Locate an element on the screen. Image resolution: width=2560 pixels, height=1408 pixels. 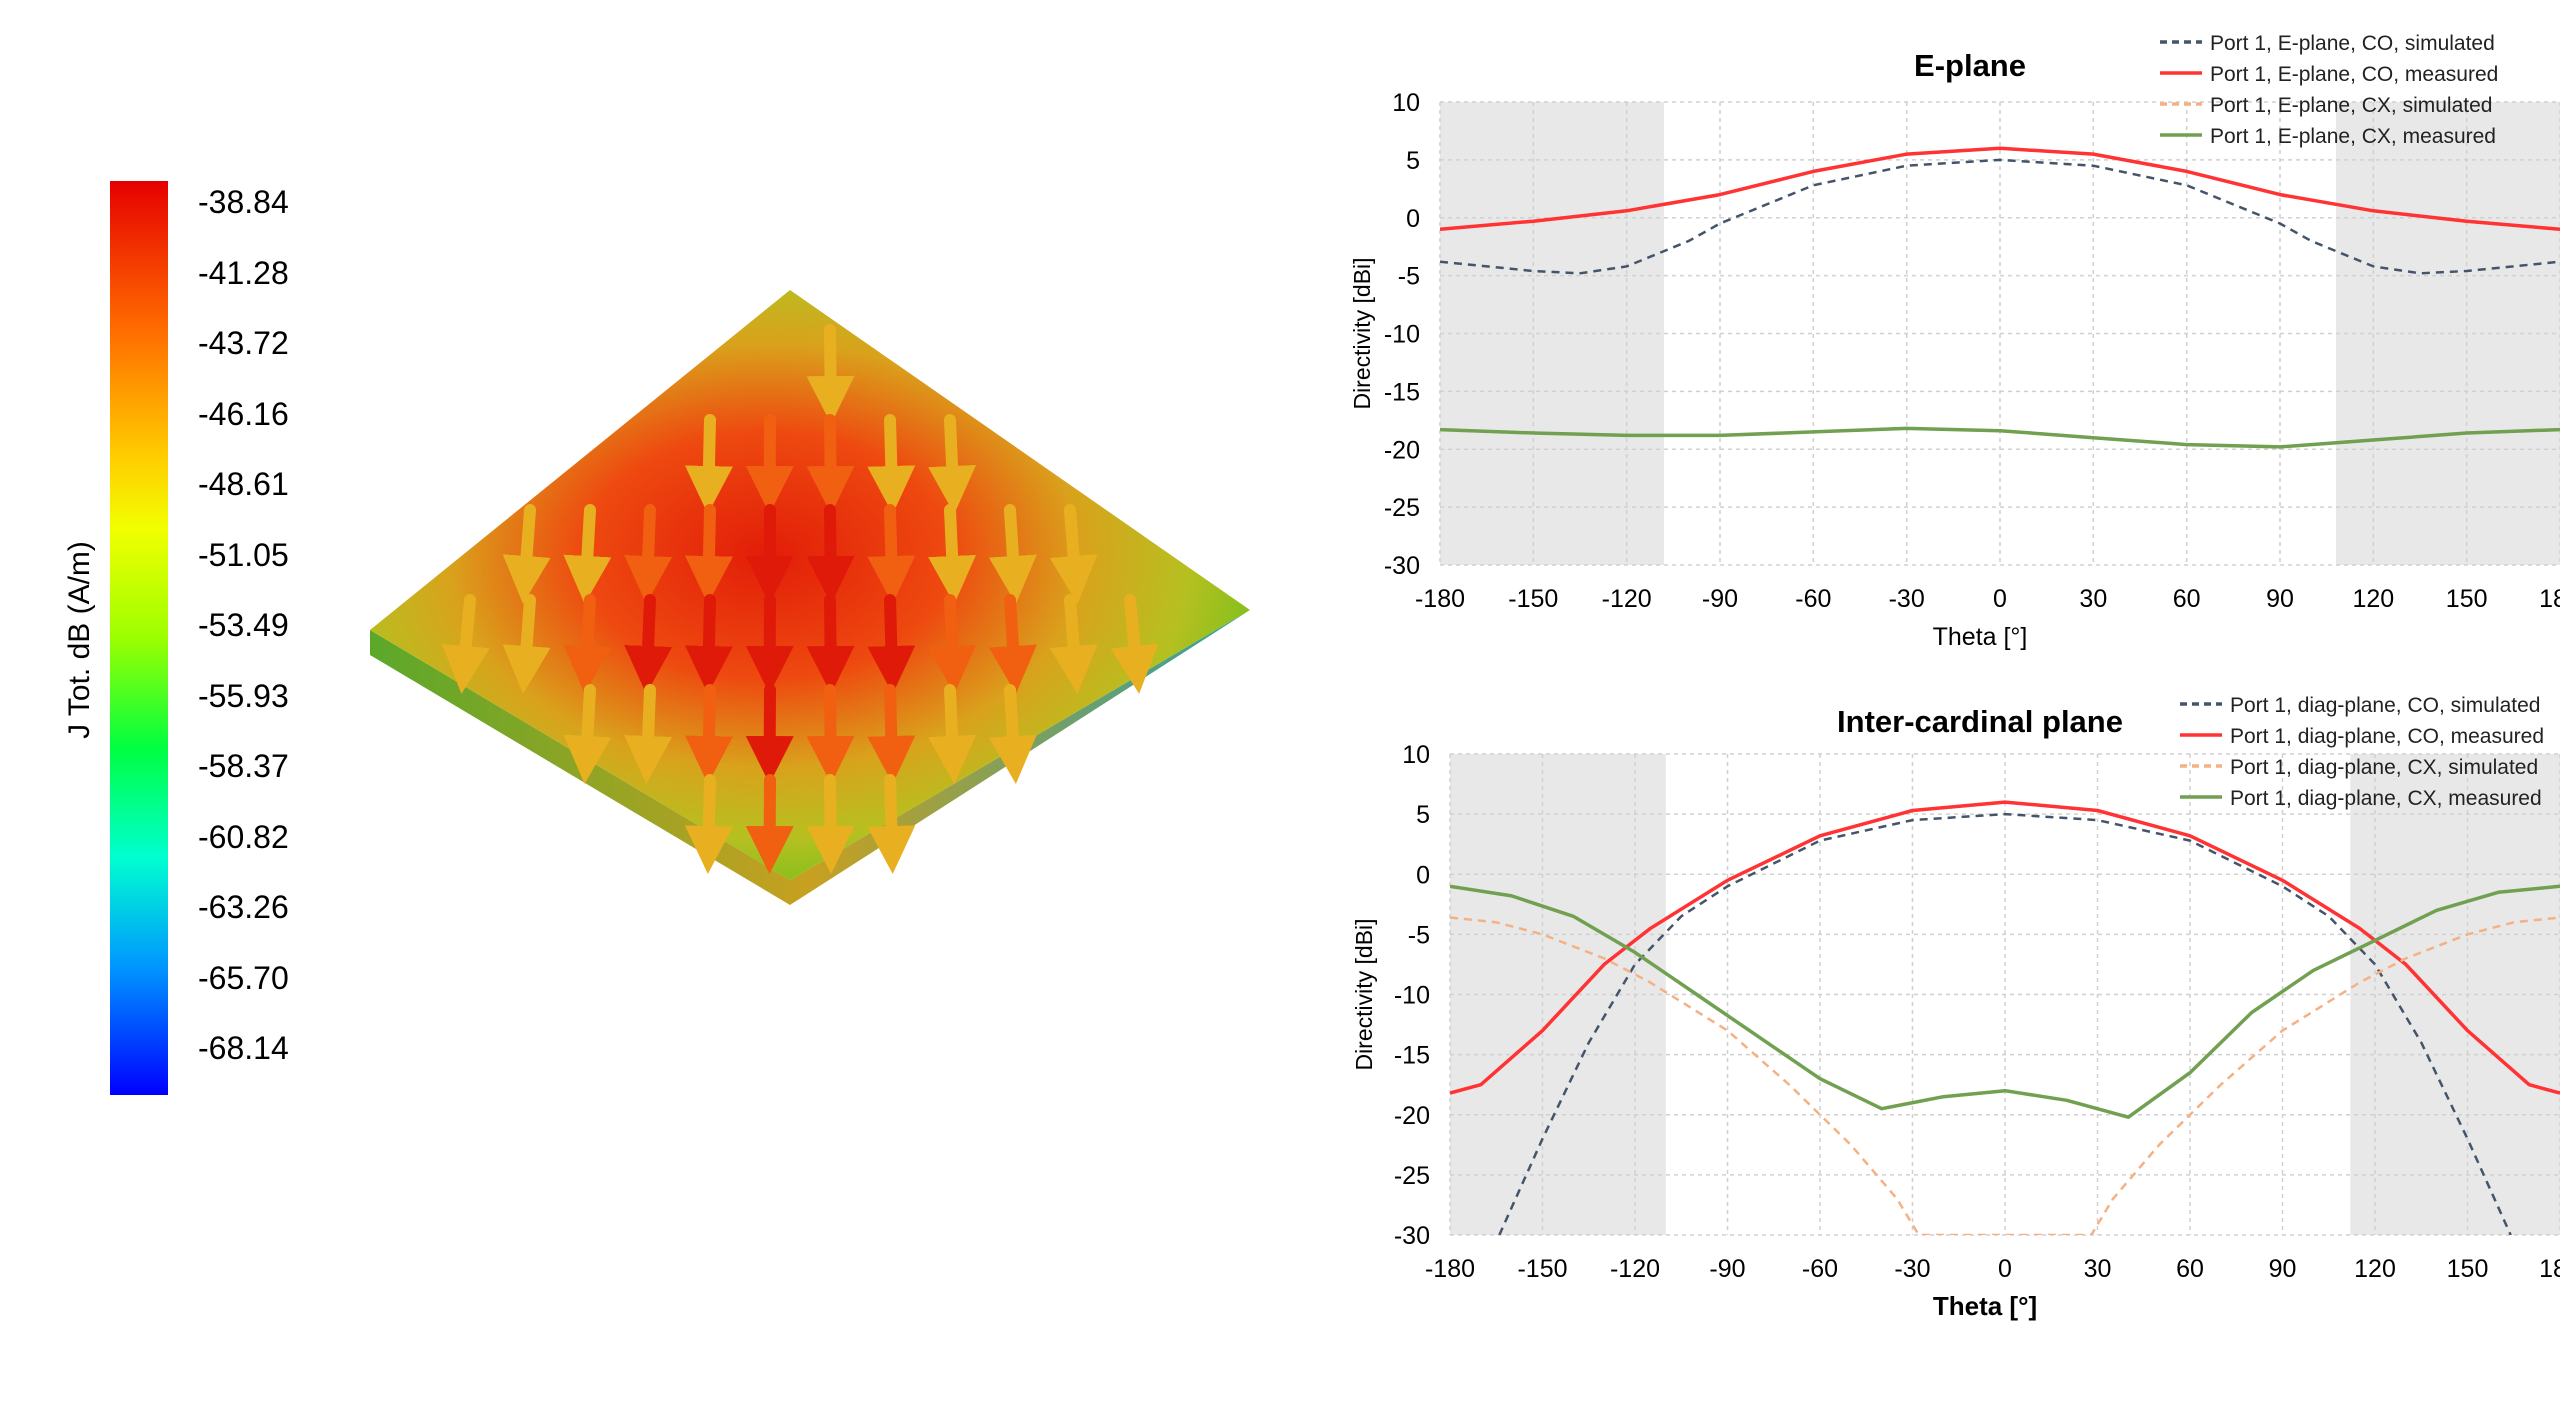
colorbar-tick-label: -43.72 is located at coordinates (243, 343).